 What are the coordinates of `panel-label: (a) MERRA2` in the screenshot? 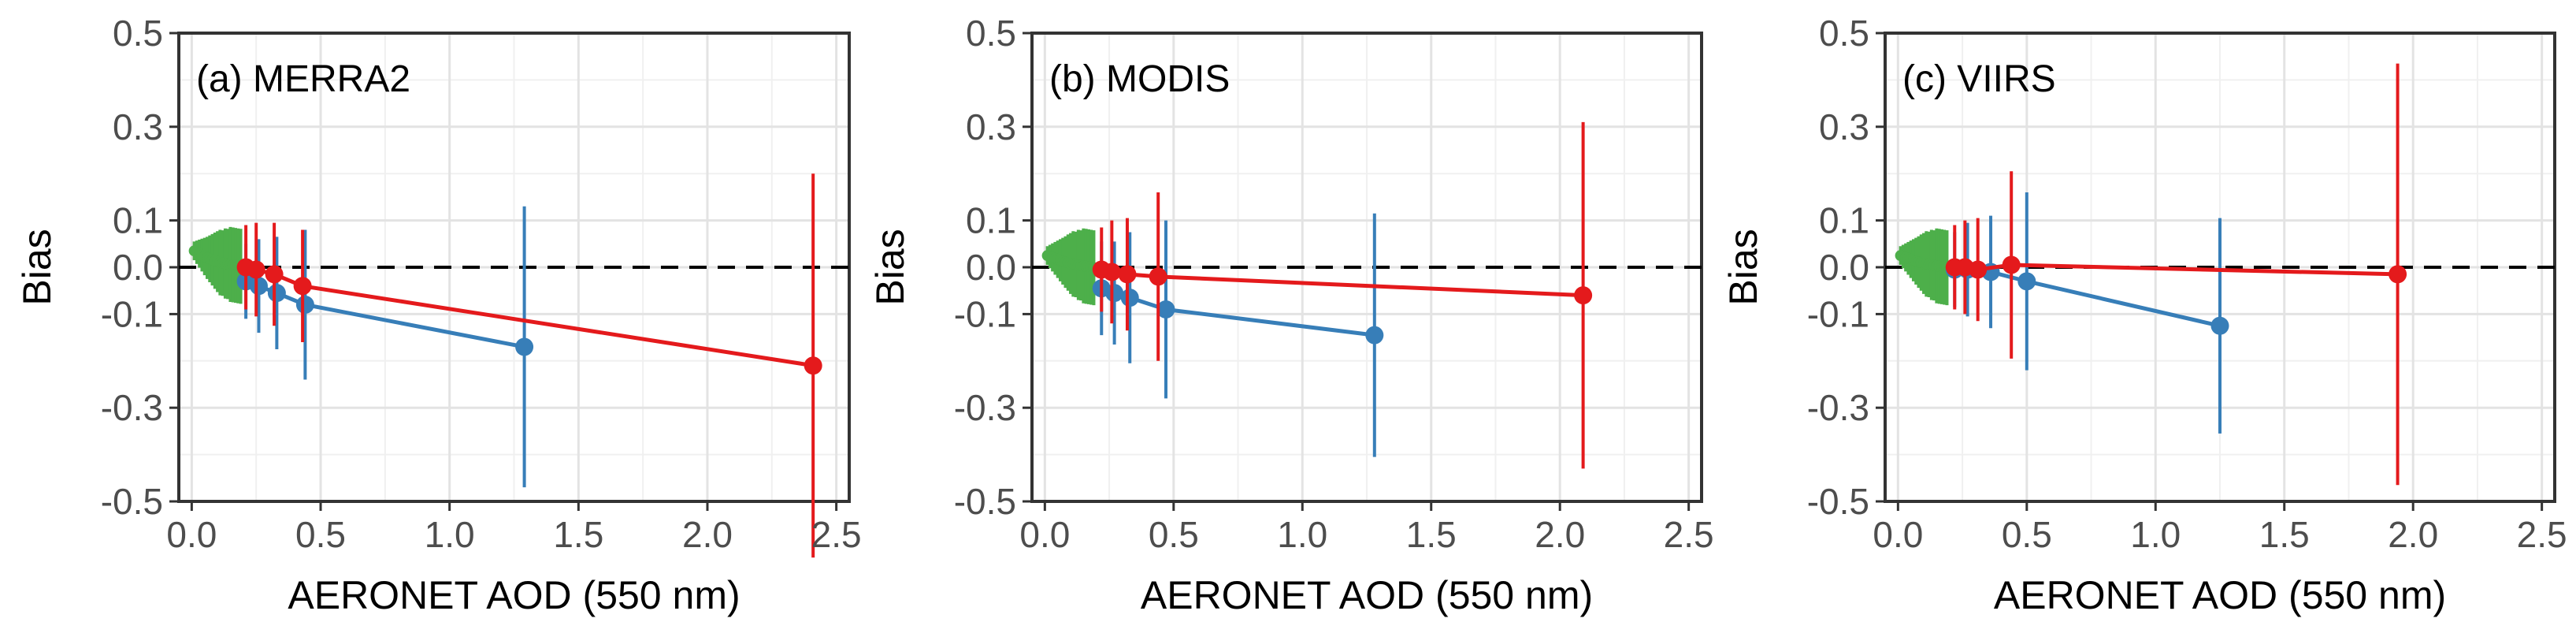 It's located at (303, 79).